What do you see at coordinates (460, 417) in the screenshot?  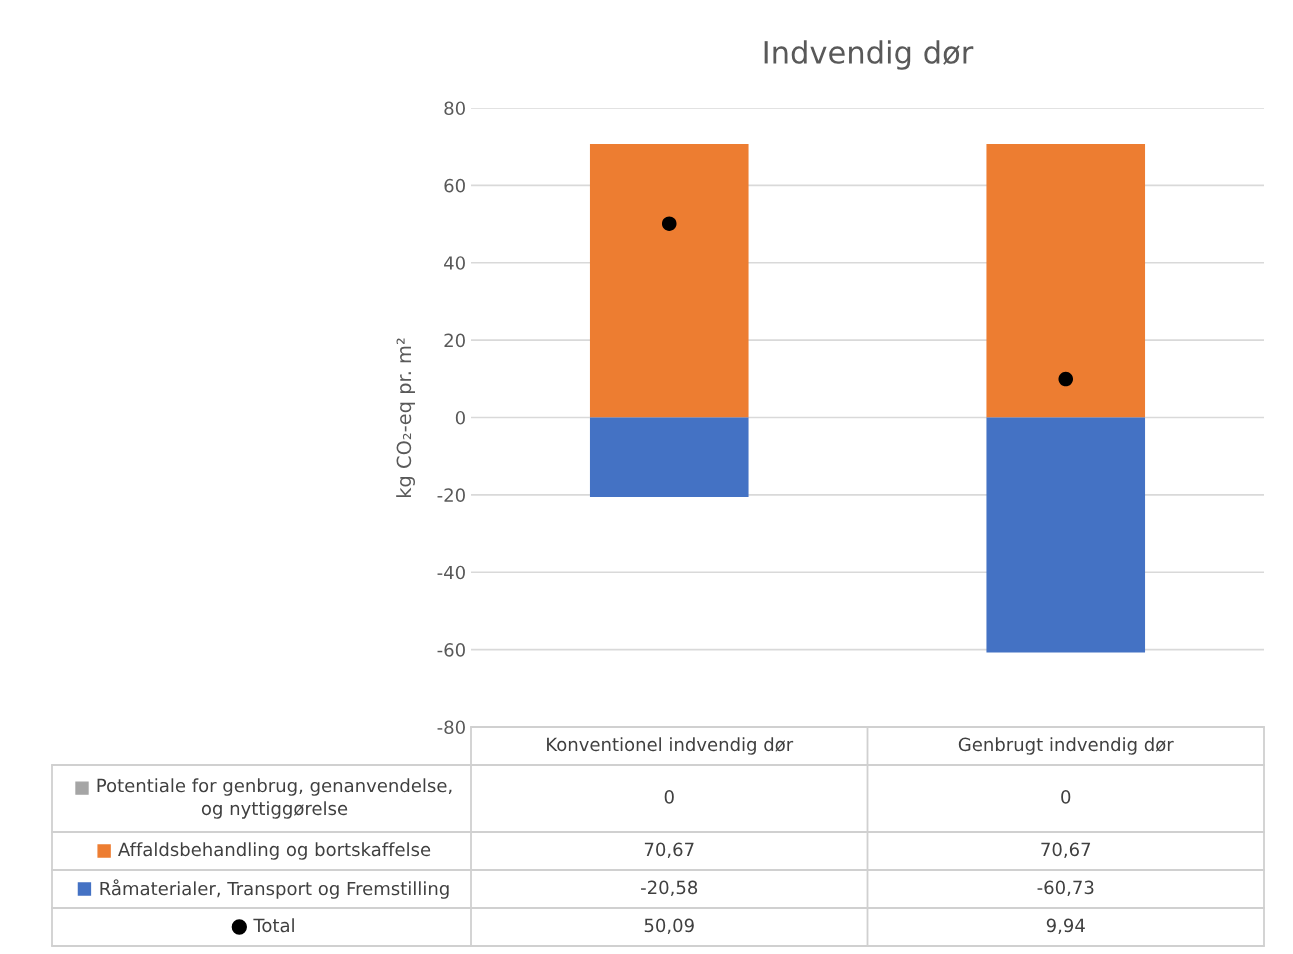 I see `y-tick-label: 0` at bounding box center [460, 417].